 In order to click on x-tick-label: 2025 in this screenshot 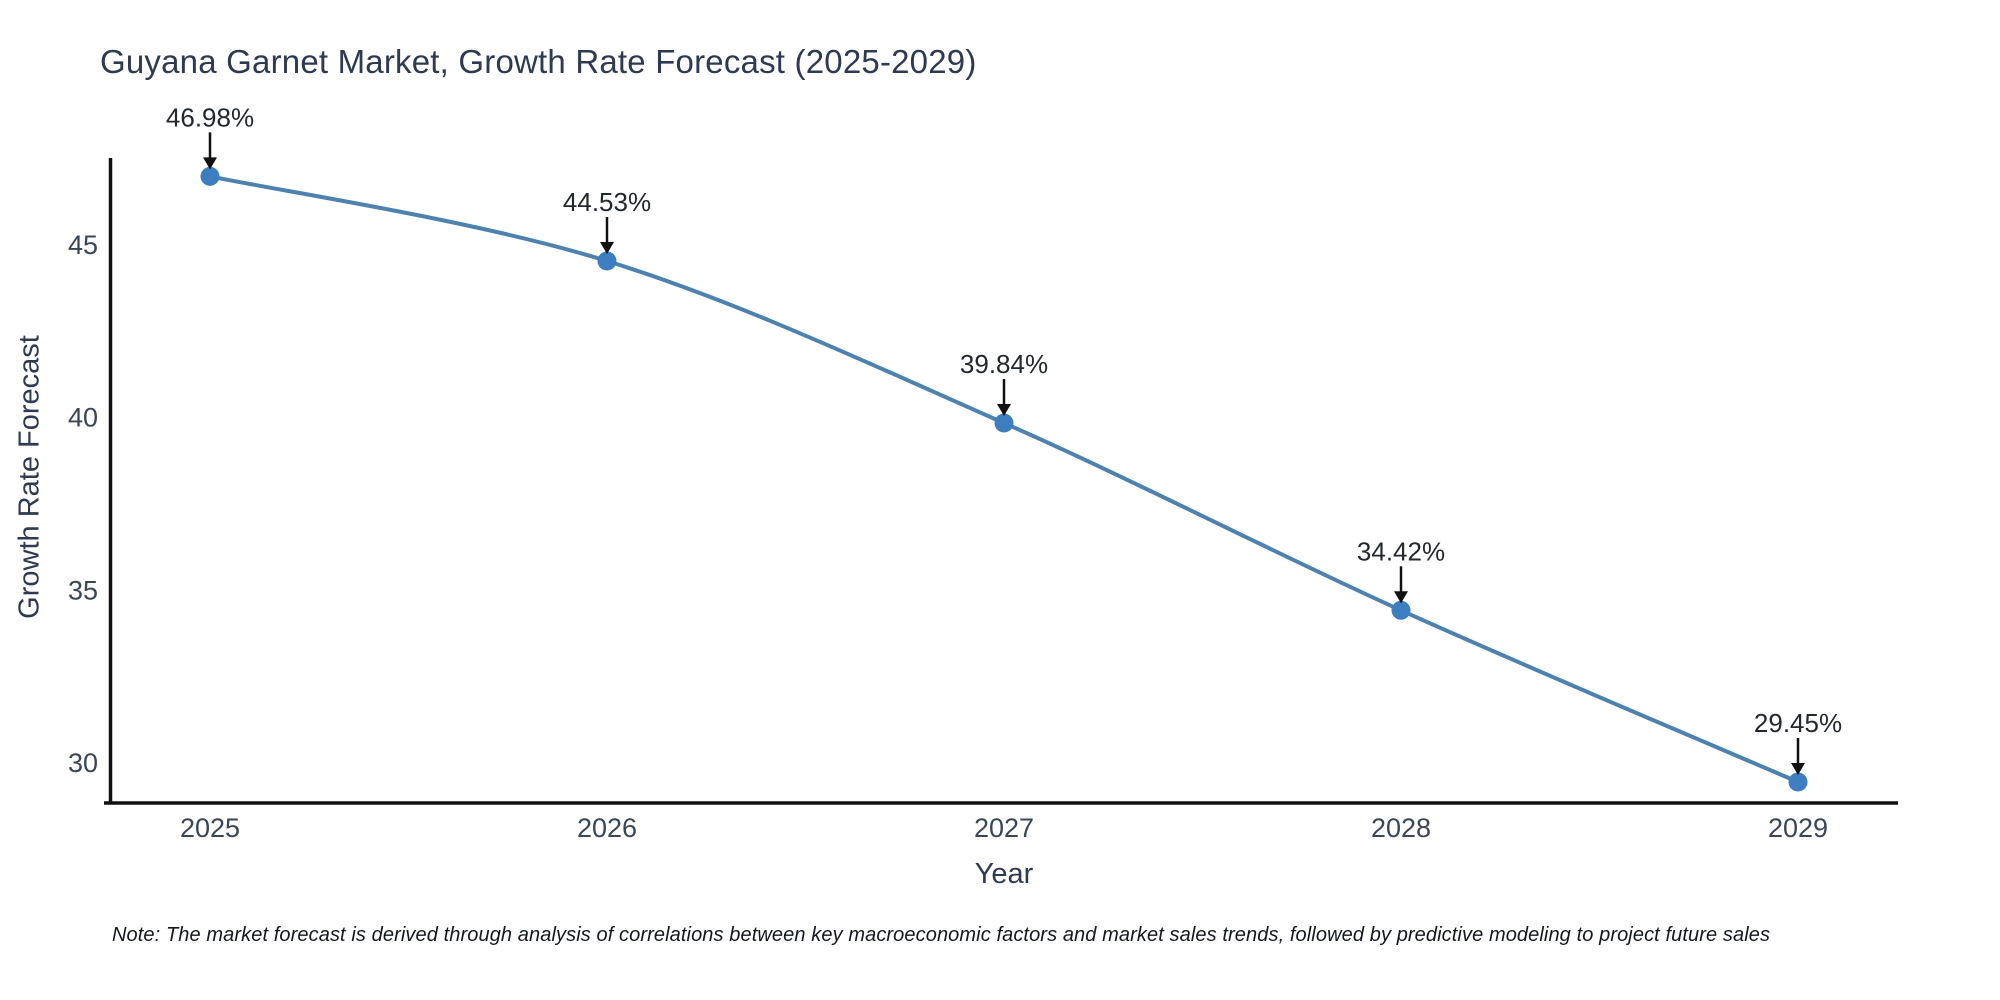, I will do `click(210, 828)`.